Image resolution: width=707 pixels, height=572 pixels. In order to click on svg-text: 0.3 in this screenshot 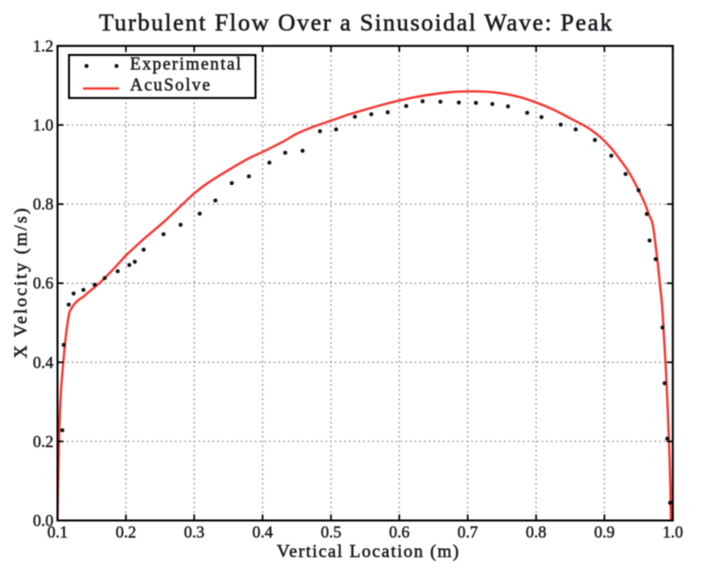, I will do `click(194, 532)`.